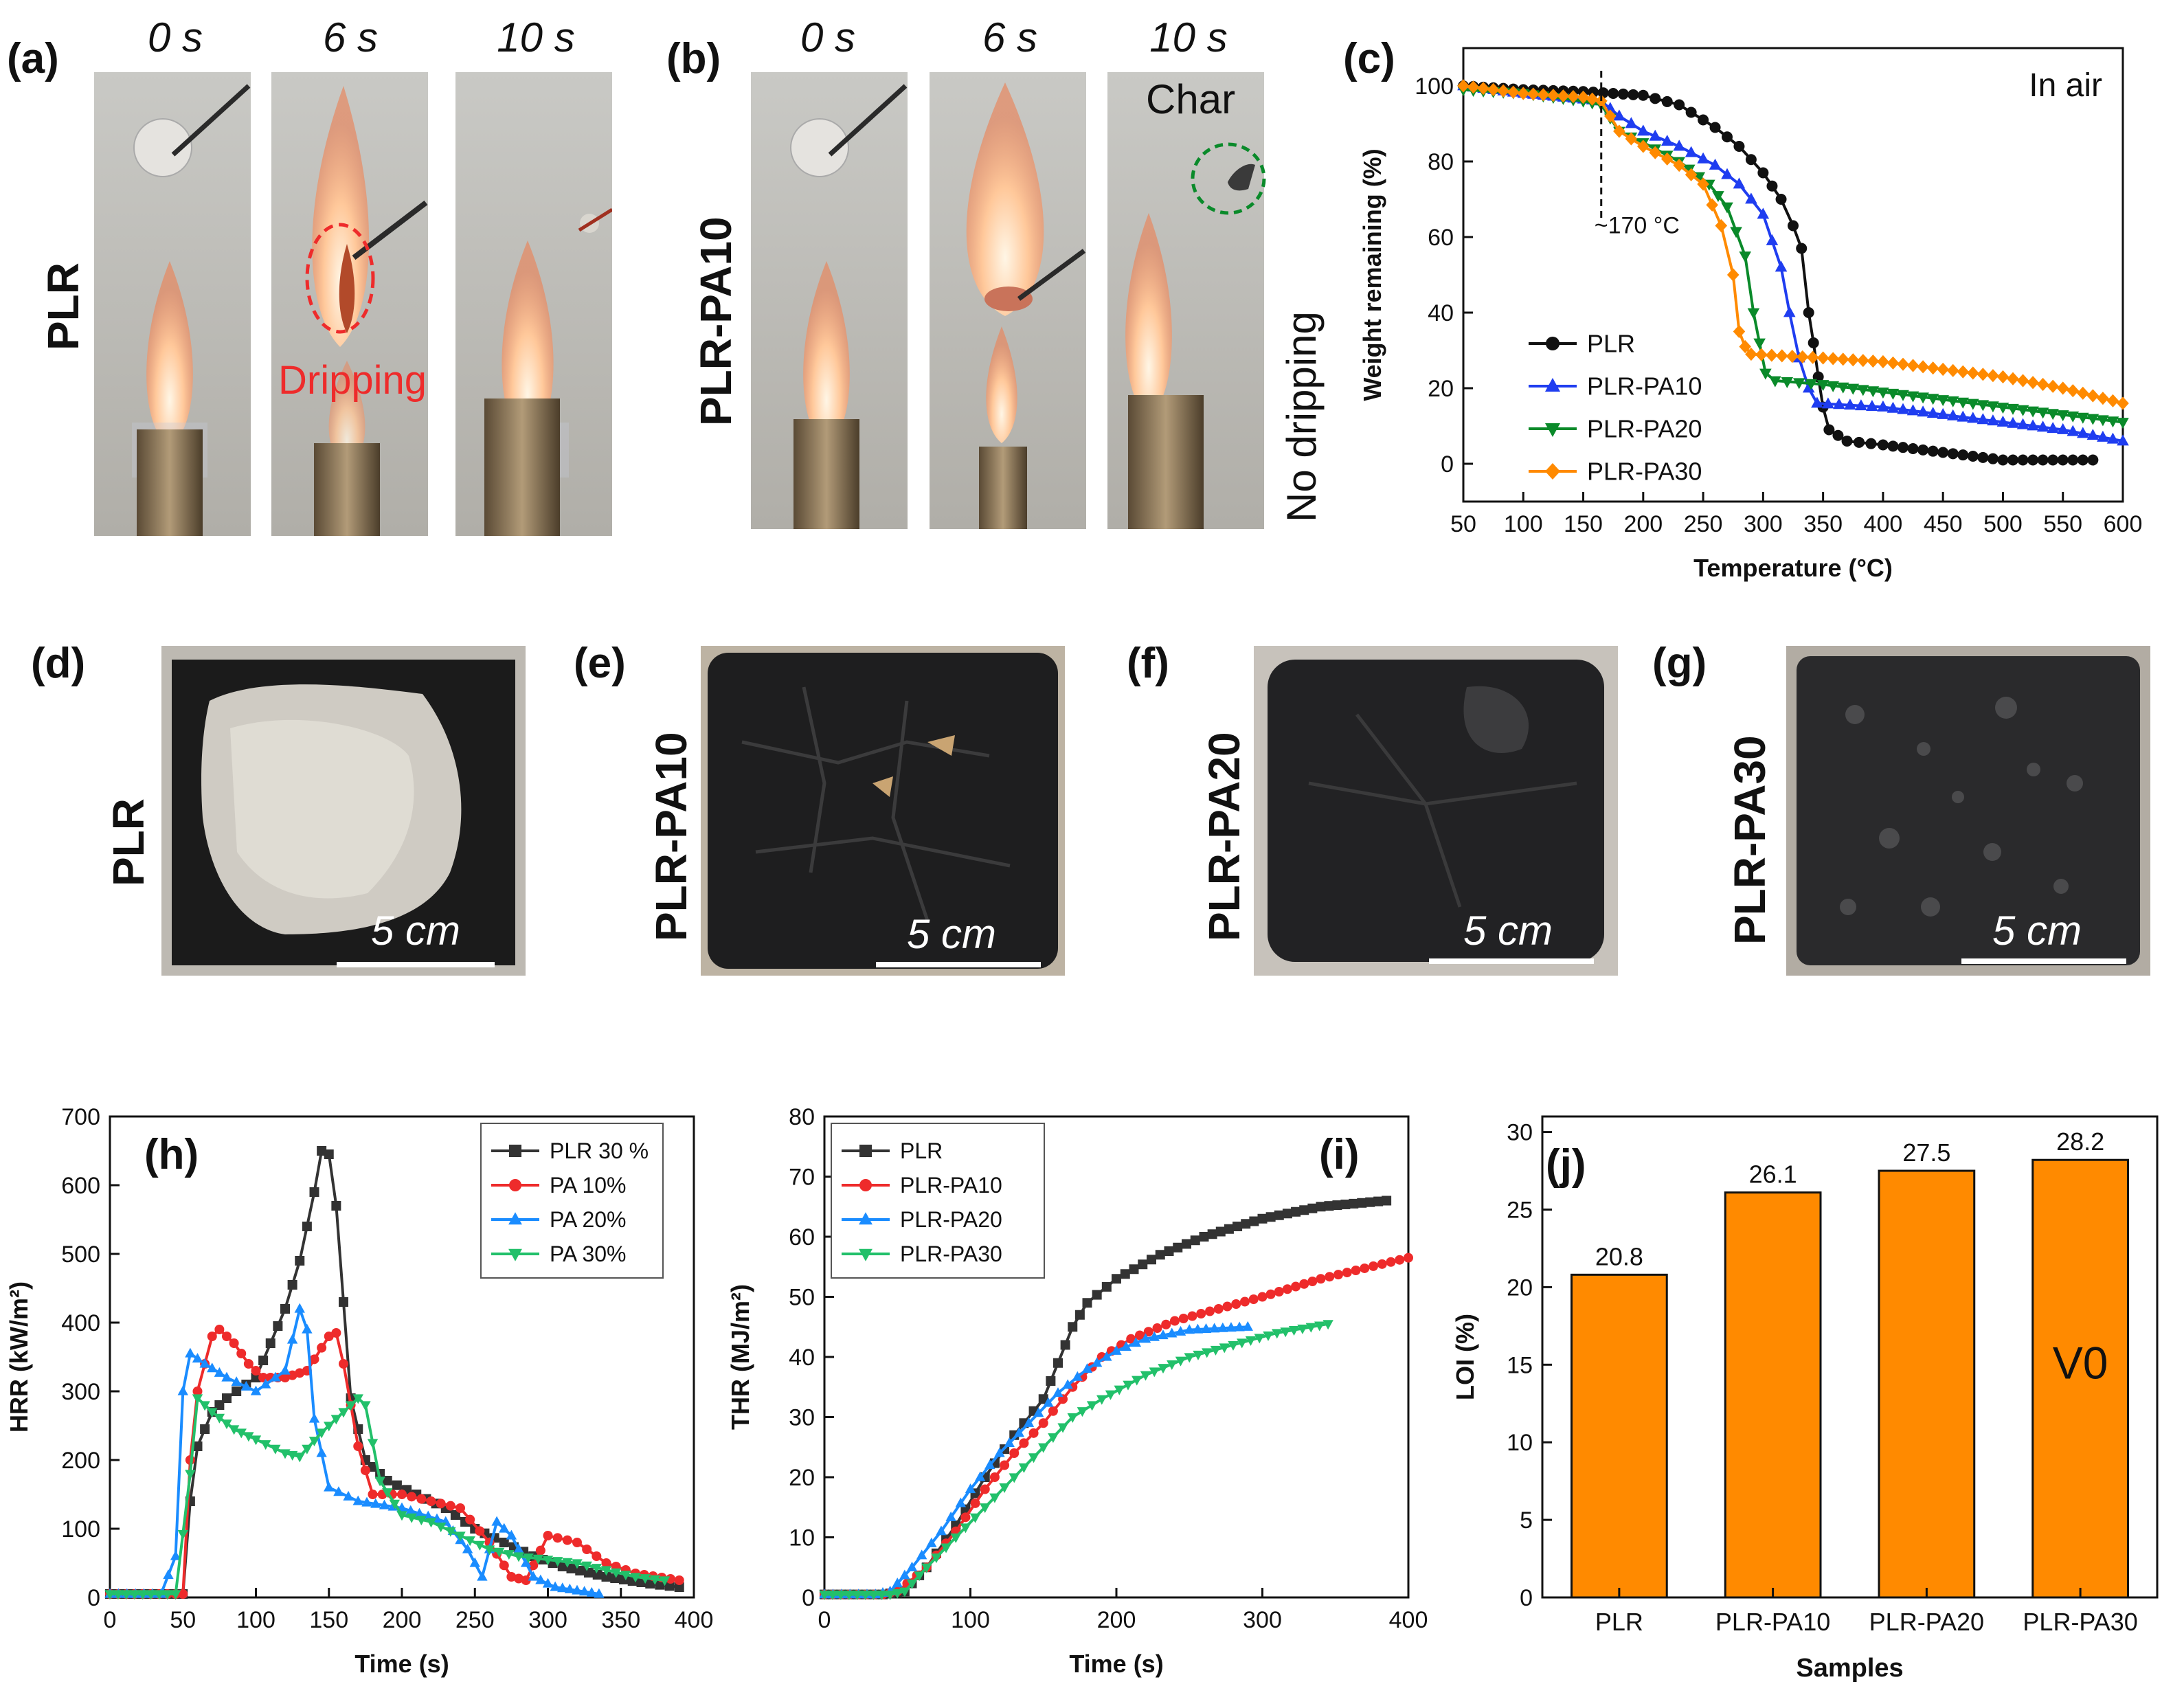 The height and width of the screenshot is (1695, 2184). What do you see at coordinates (1619, 1256) in the screenshot?
I see `bar-value-label: 20.8` at bounding box center [1619, 1256].